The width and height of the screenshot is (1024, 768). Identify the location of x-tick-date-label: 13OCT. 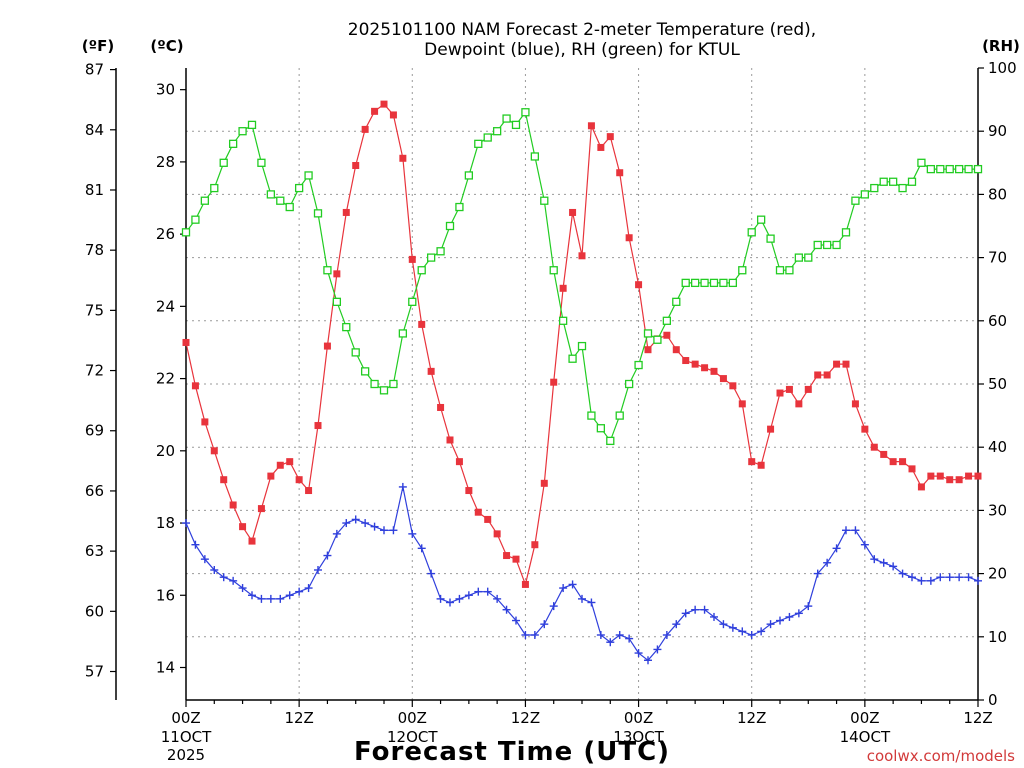
(638, 737).